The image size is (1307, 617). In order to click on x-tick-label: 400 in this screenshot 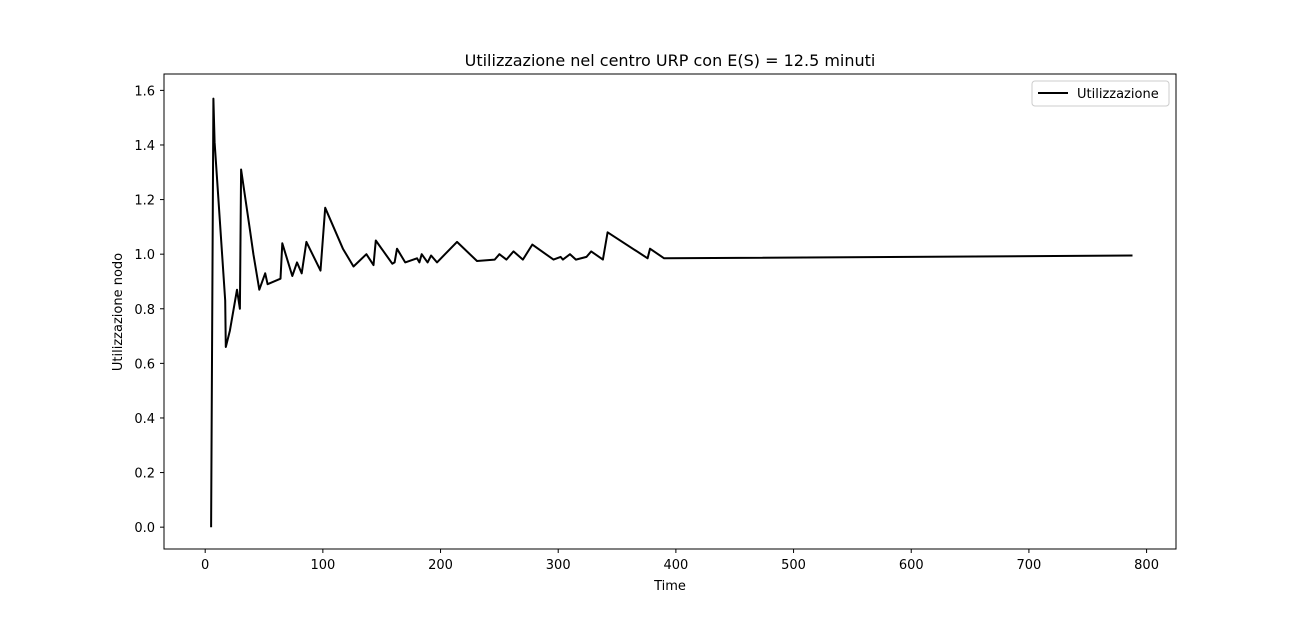, I will do `click(675, 565)`.